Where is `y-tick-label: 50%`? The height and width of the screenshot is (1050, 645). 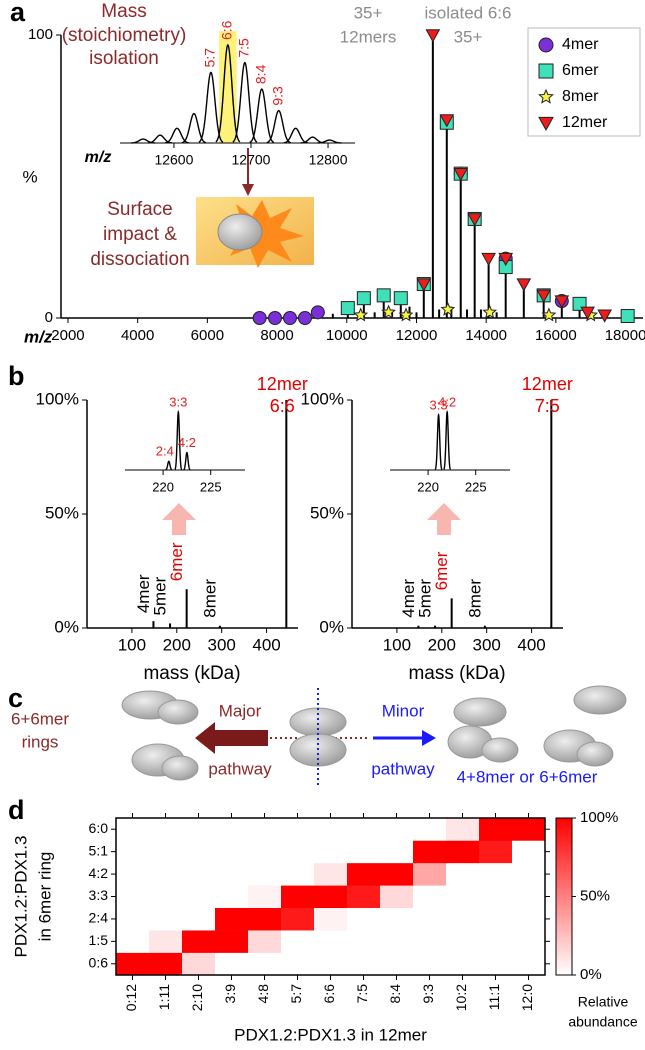 y-tick-label: 50% is located at coordinates (62, 512).